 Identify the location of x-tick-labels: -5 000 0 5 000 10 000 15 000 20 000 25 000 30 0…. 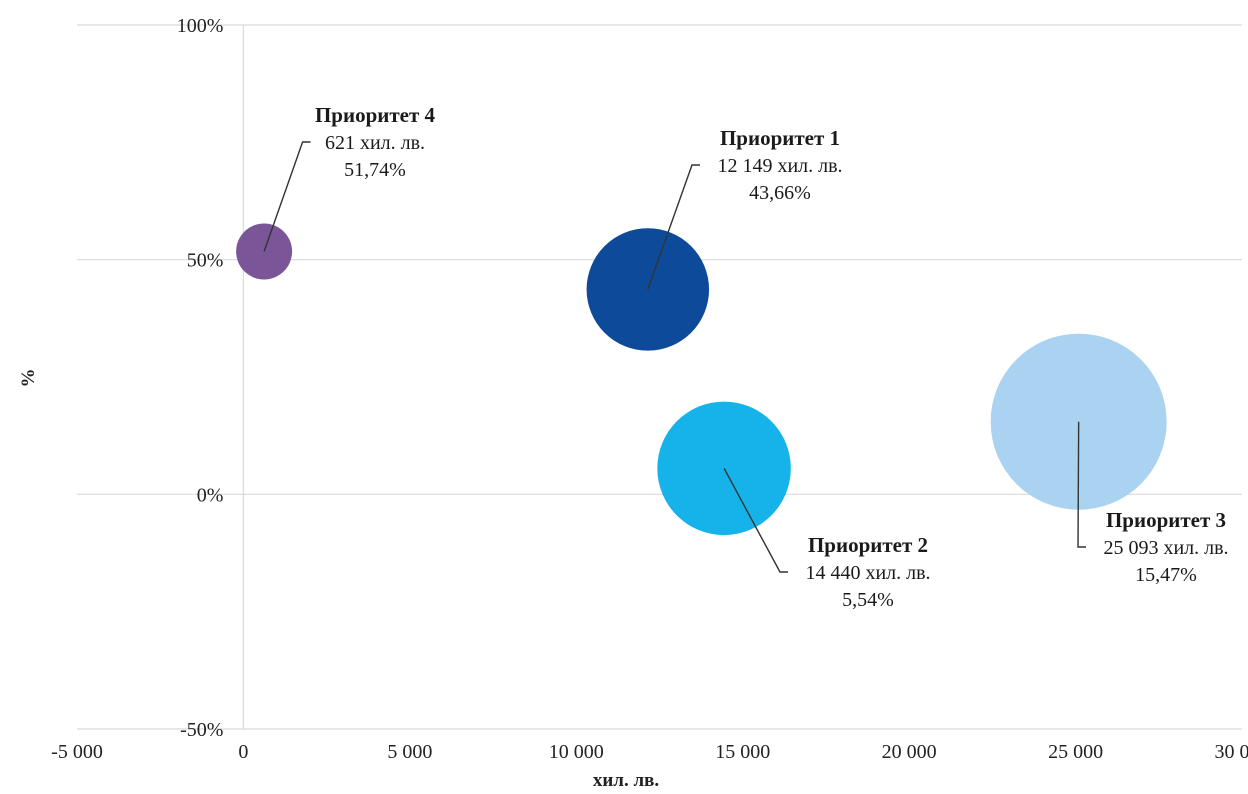
(649, 752).